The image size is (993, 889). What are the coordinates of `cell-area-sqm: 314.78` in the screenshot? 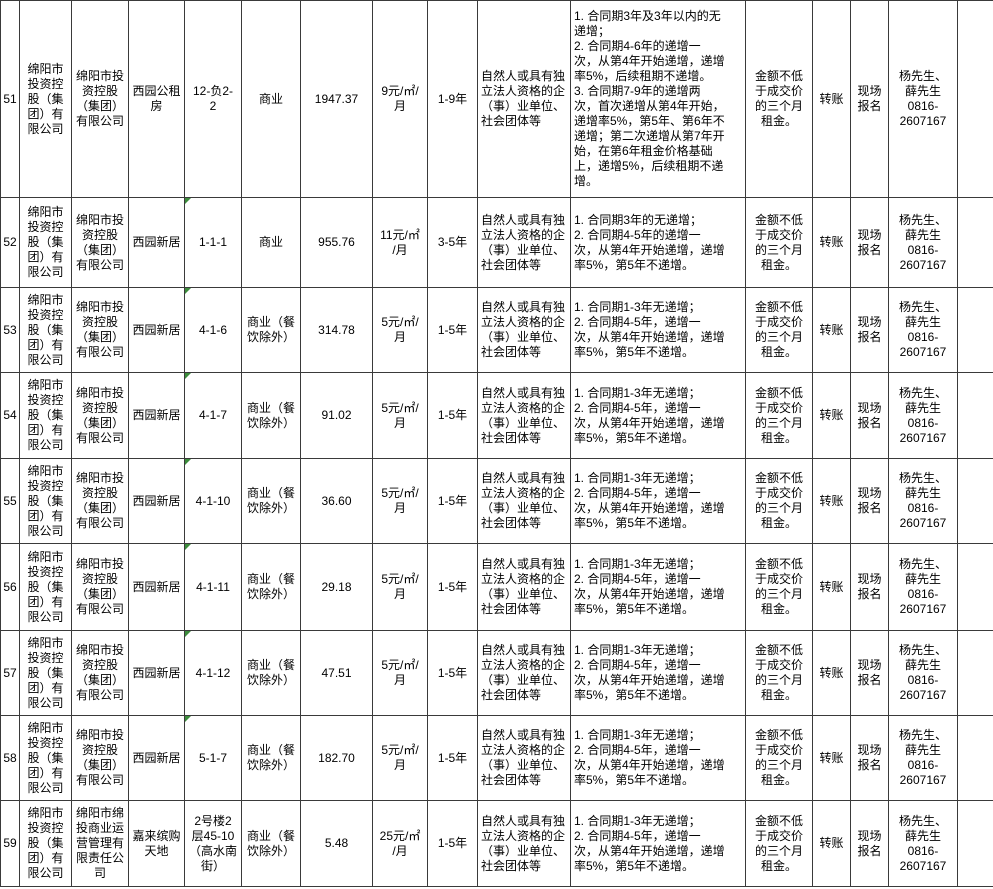 It's located at (336, 330).